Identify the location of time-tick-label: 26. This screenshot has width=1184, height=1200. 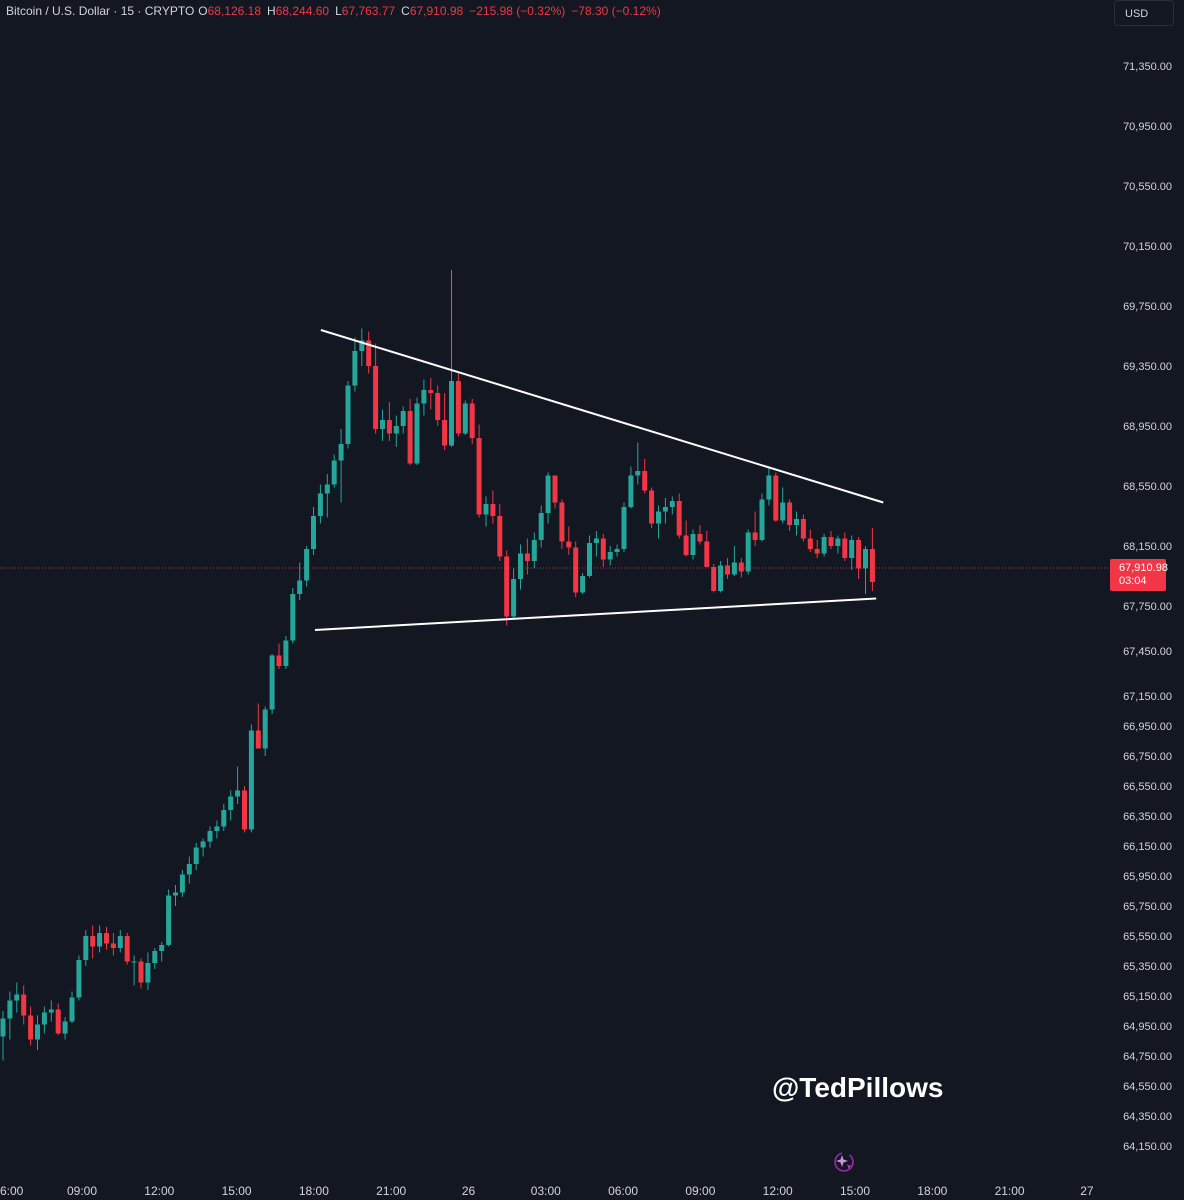
(469, 1191).